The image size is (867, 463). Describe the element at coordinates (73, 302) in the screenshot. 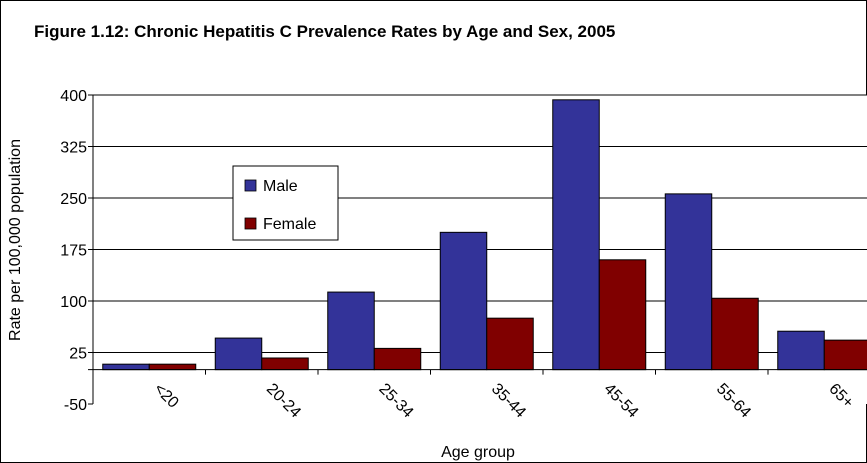

I see `y-tick-label-2: 100` at that location.